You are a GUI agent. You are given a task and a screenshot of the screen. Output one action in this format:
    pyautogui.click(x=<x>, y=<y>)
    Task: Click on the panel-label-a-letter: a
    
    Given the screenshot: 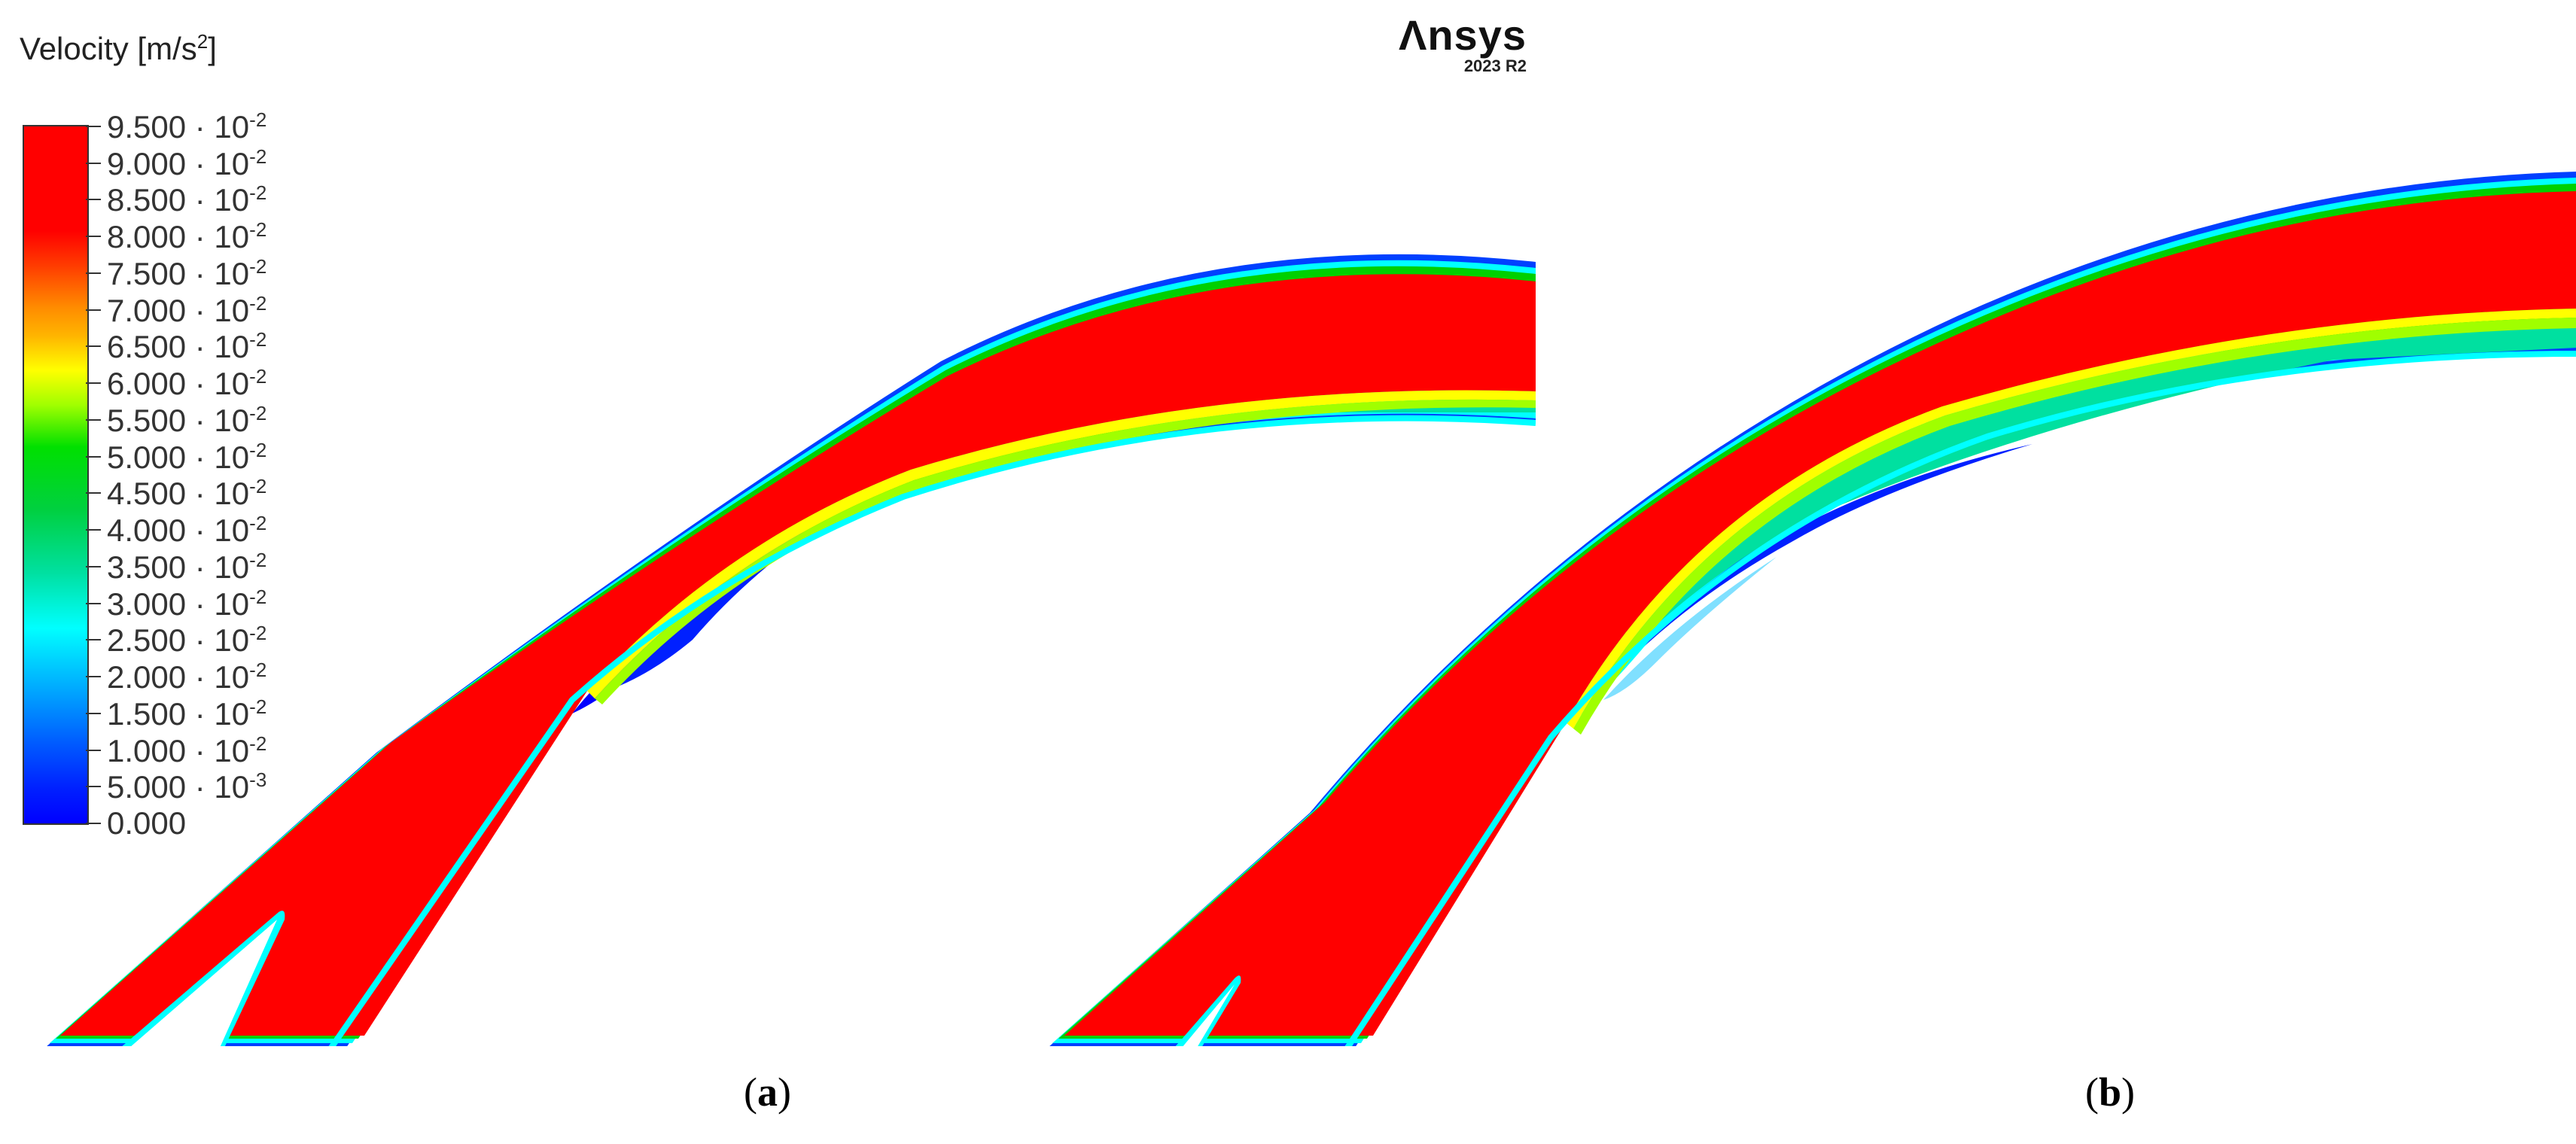 What is the action you would take?
    pyautogui.click(x=767, y=1092)
    